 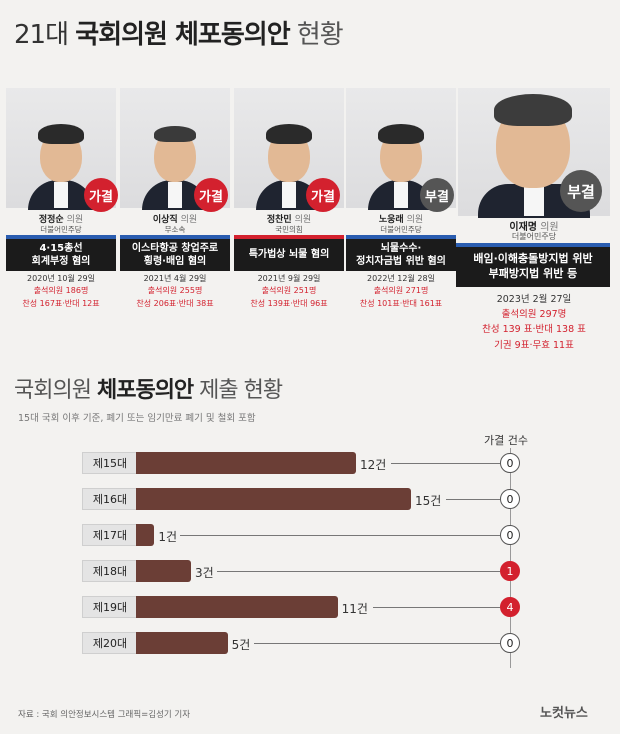 I want to click on category-label: 제20대, so click(x=110, y=643).